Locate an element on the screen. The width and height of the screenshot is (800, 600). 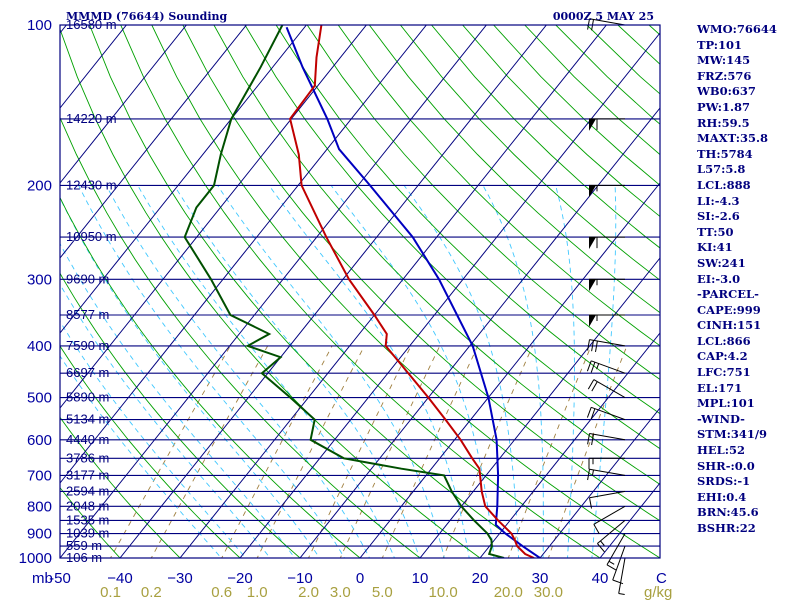
index-line: HEL:52 is located at coordinates (721, 450).